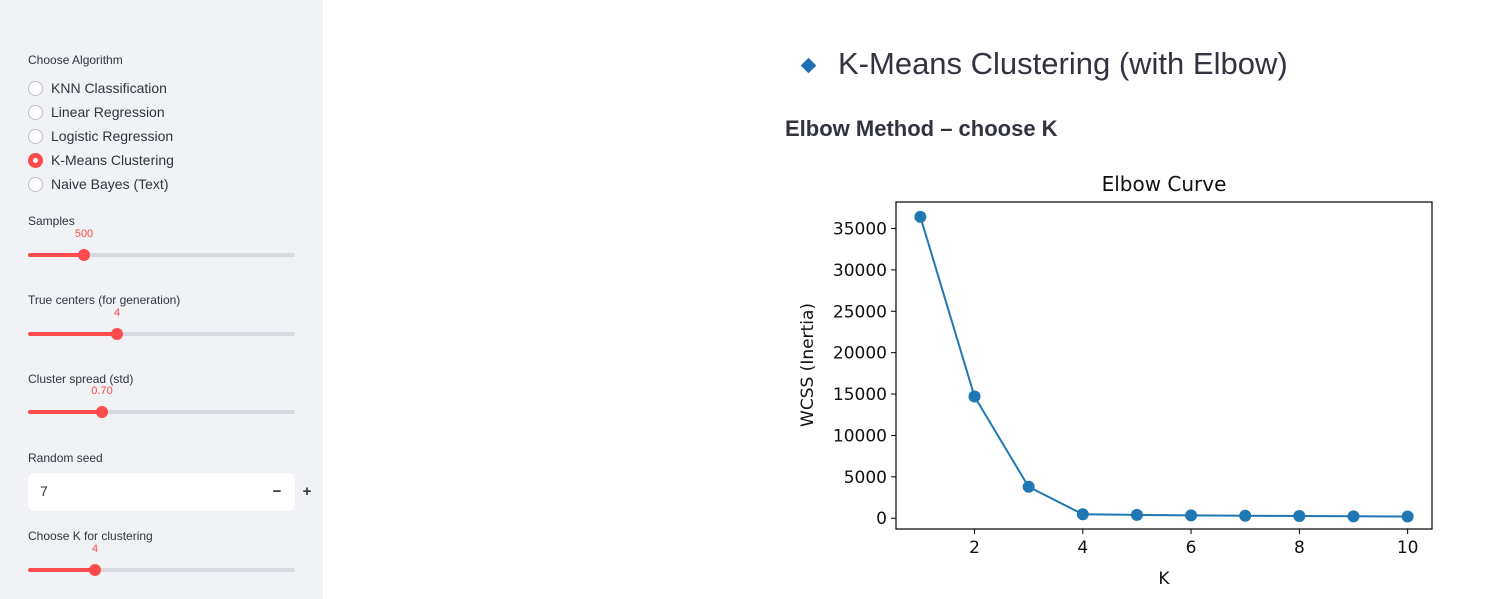 This screenshot has height=599, width=1507. Describe the element at coordinates (104, 300) in the screenshot. I see `true-centers-label: True centers (for generation)` at that location.